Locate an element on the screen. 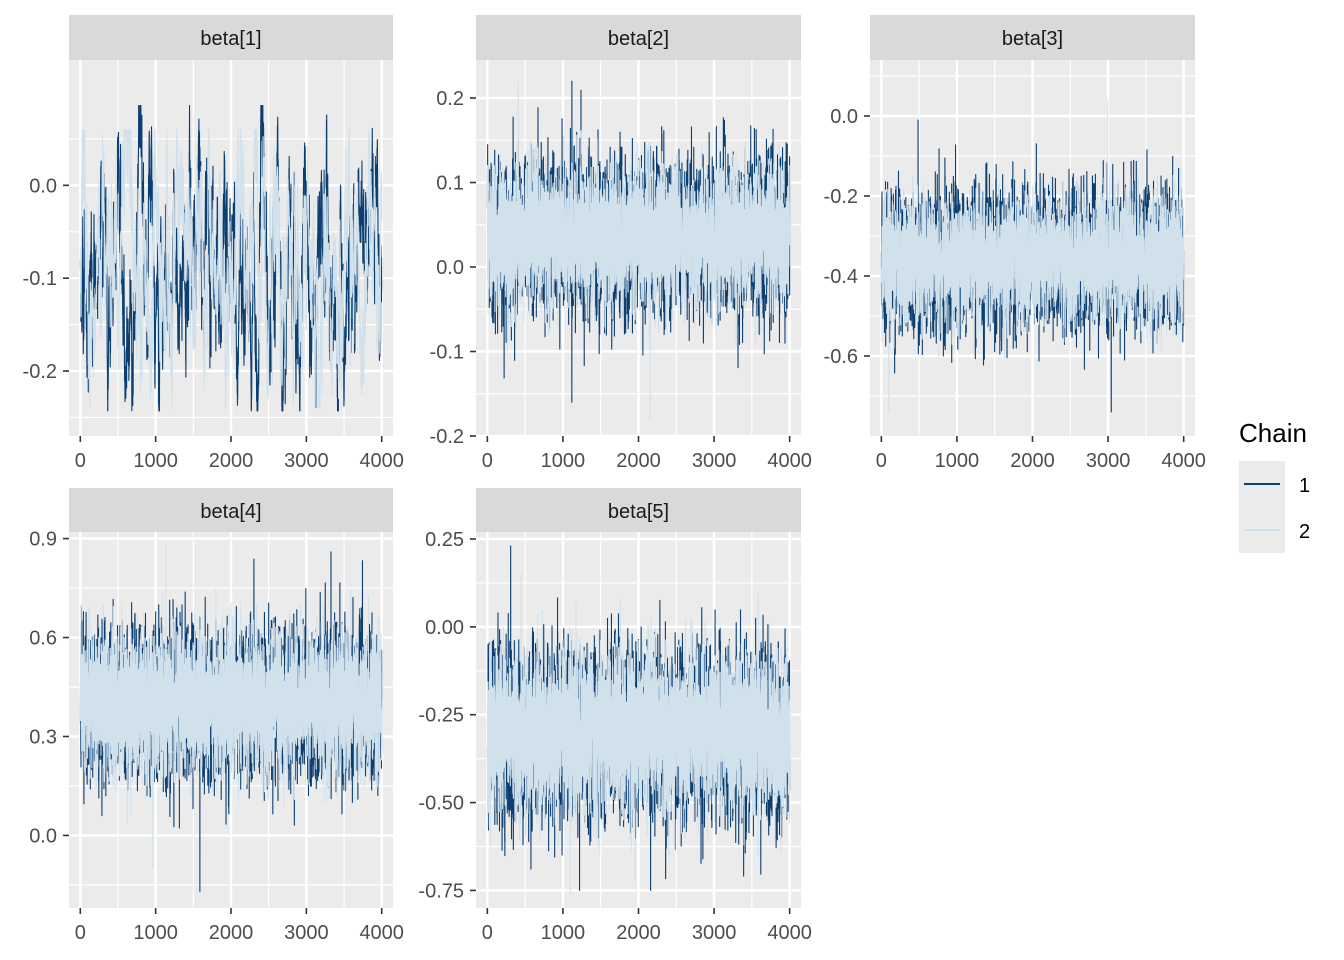  y-tick-label: 0.00 is located at coordinates (444, 628).